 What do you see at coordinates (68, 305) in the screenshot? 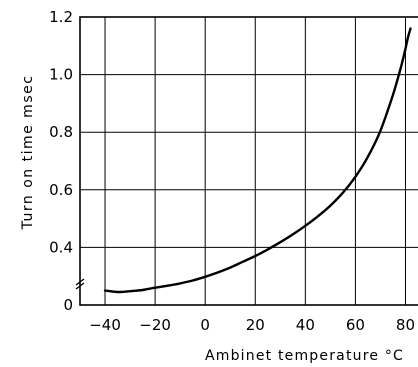
I see `y-tick-label: 0` at bounding box center [68, 305].